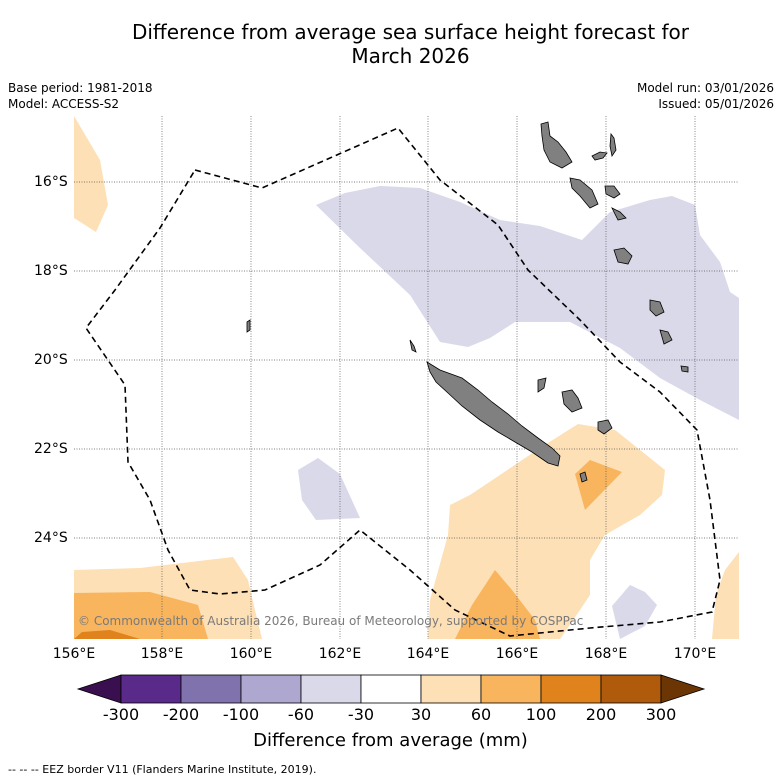 This screenshot has height=781, width=781. What do you see at coordinates (541, 714) in the screenshot?
I see `colorbar-tick: 100` at bounding box center [541, 714].